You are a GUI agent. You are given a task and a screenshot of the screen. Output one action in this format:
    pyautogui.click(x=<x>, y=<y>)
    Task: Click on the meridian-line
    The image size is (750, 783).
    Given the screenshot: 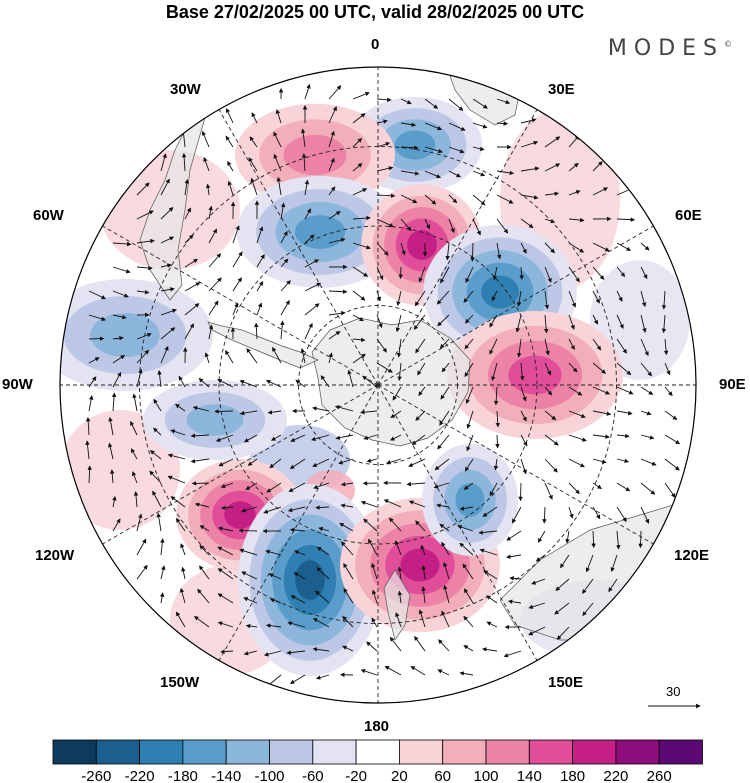 What is the action you would take?
    pyautogui.click(x=457, y=522)
    